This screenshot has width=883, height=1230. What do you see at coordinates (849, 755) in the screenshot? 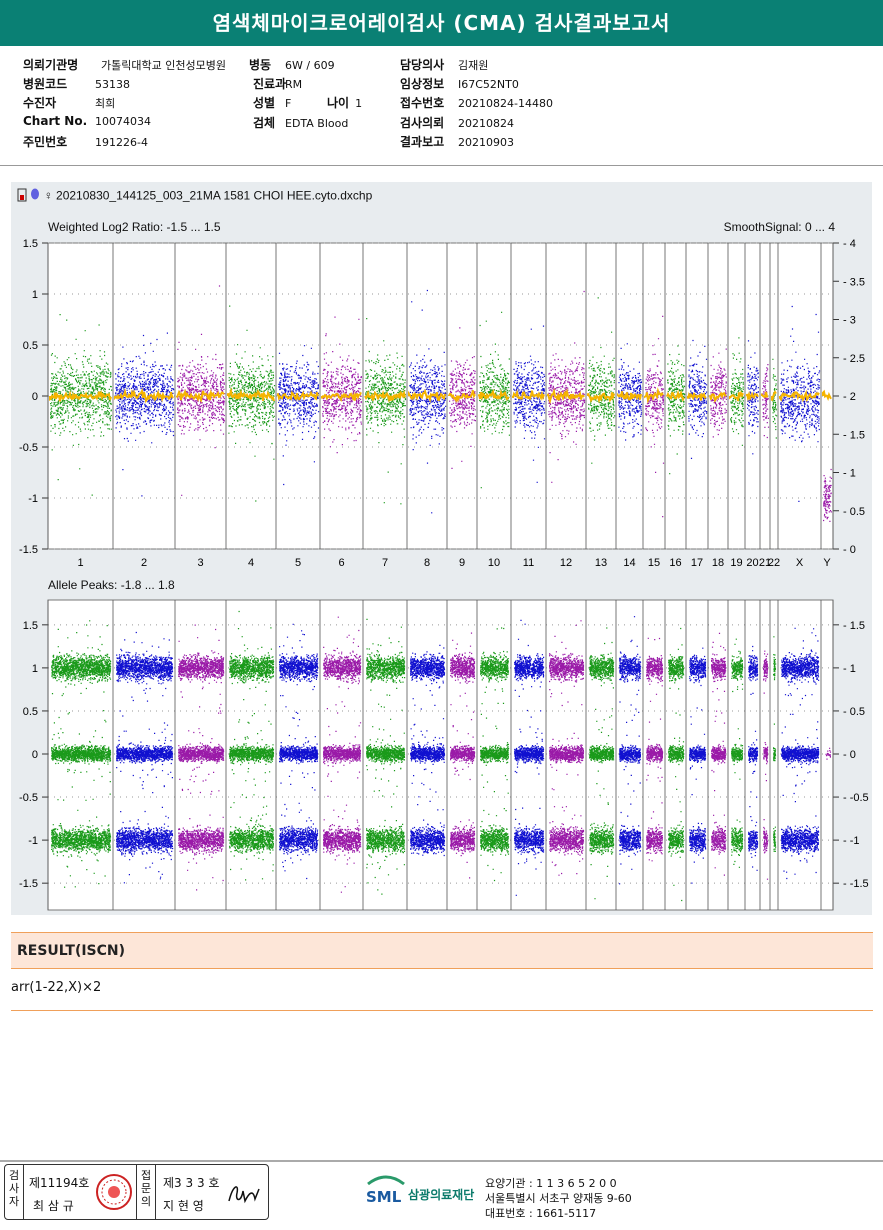
I see `bottom-right-tick-label: - 0` at bounding box center [849, 755].